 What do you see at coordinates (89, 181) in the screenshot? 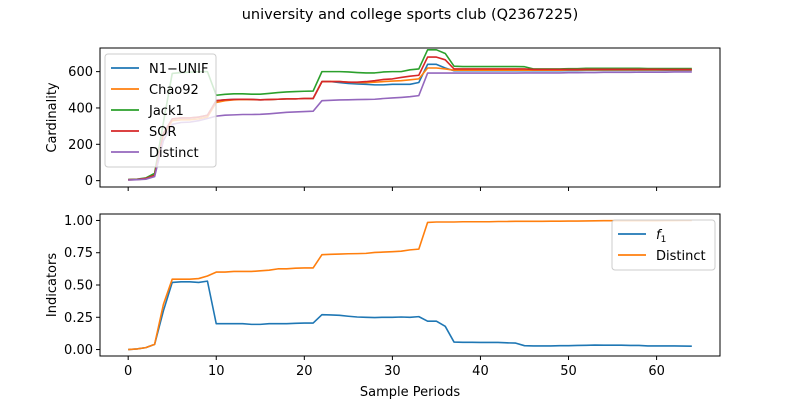
I see `y-tick-label: 0` at bounding box center [89, 181].